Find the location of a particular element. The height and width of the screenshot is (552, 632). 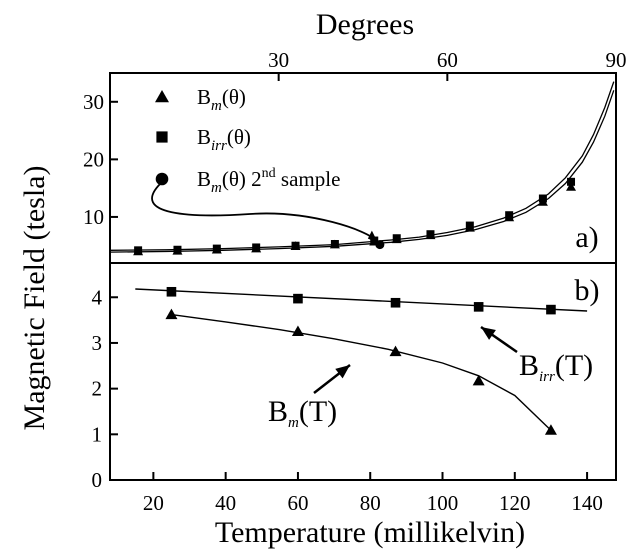

yb-tick-label: 2 is located at coordinates (97, 389).